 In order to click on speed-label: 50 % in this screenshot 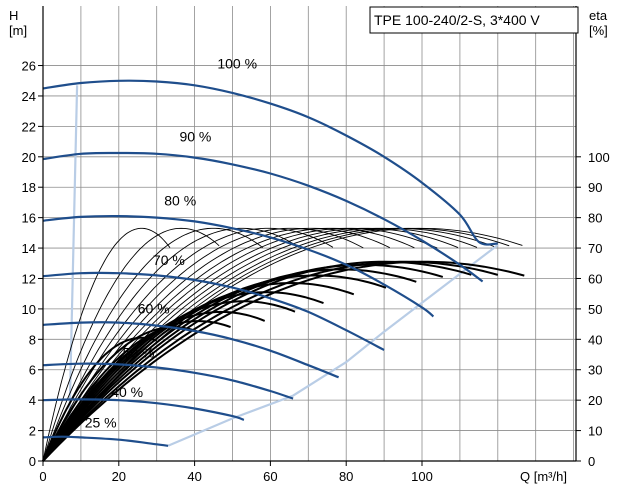, I will do `click(139, 353)`.